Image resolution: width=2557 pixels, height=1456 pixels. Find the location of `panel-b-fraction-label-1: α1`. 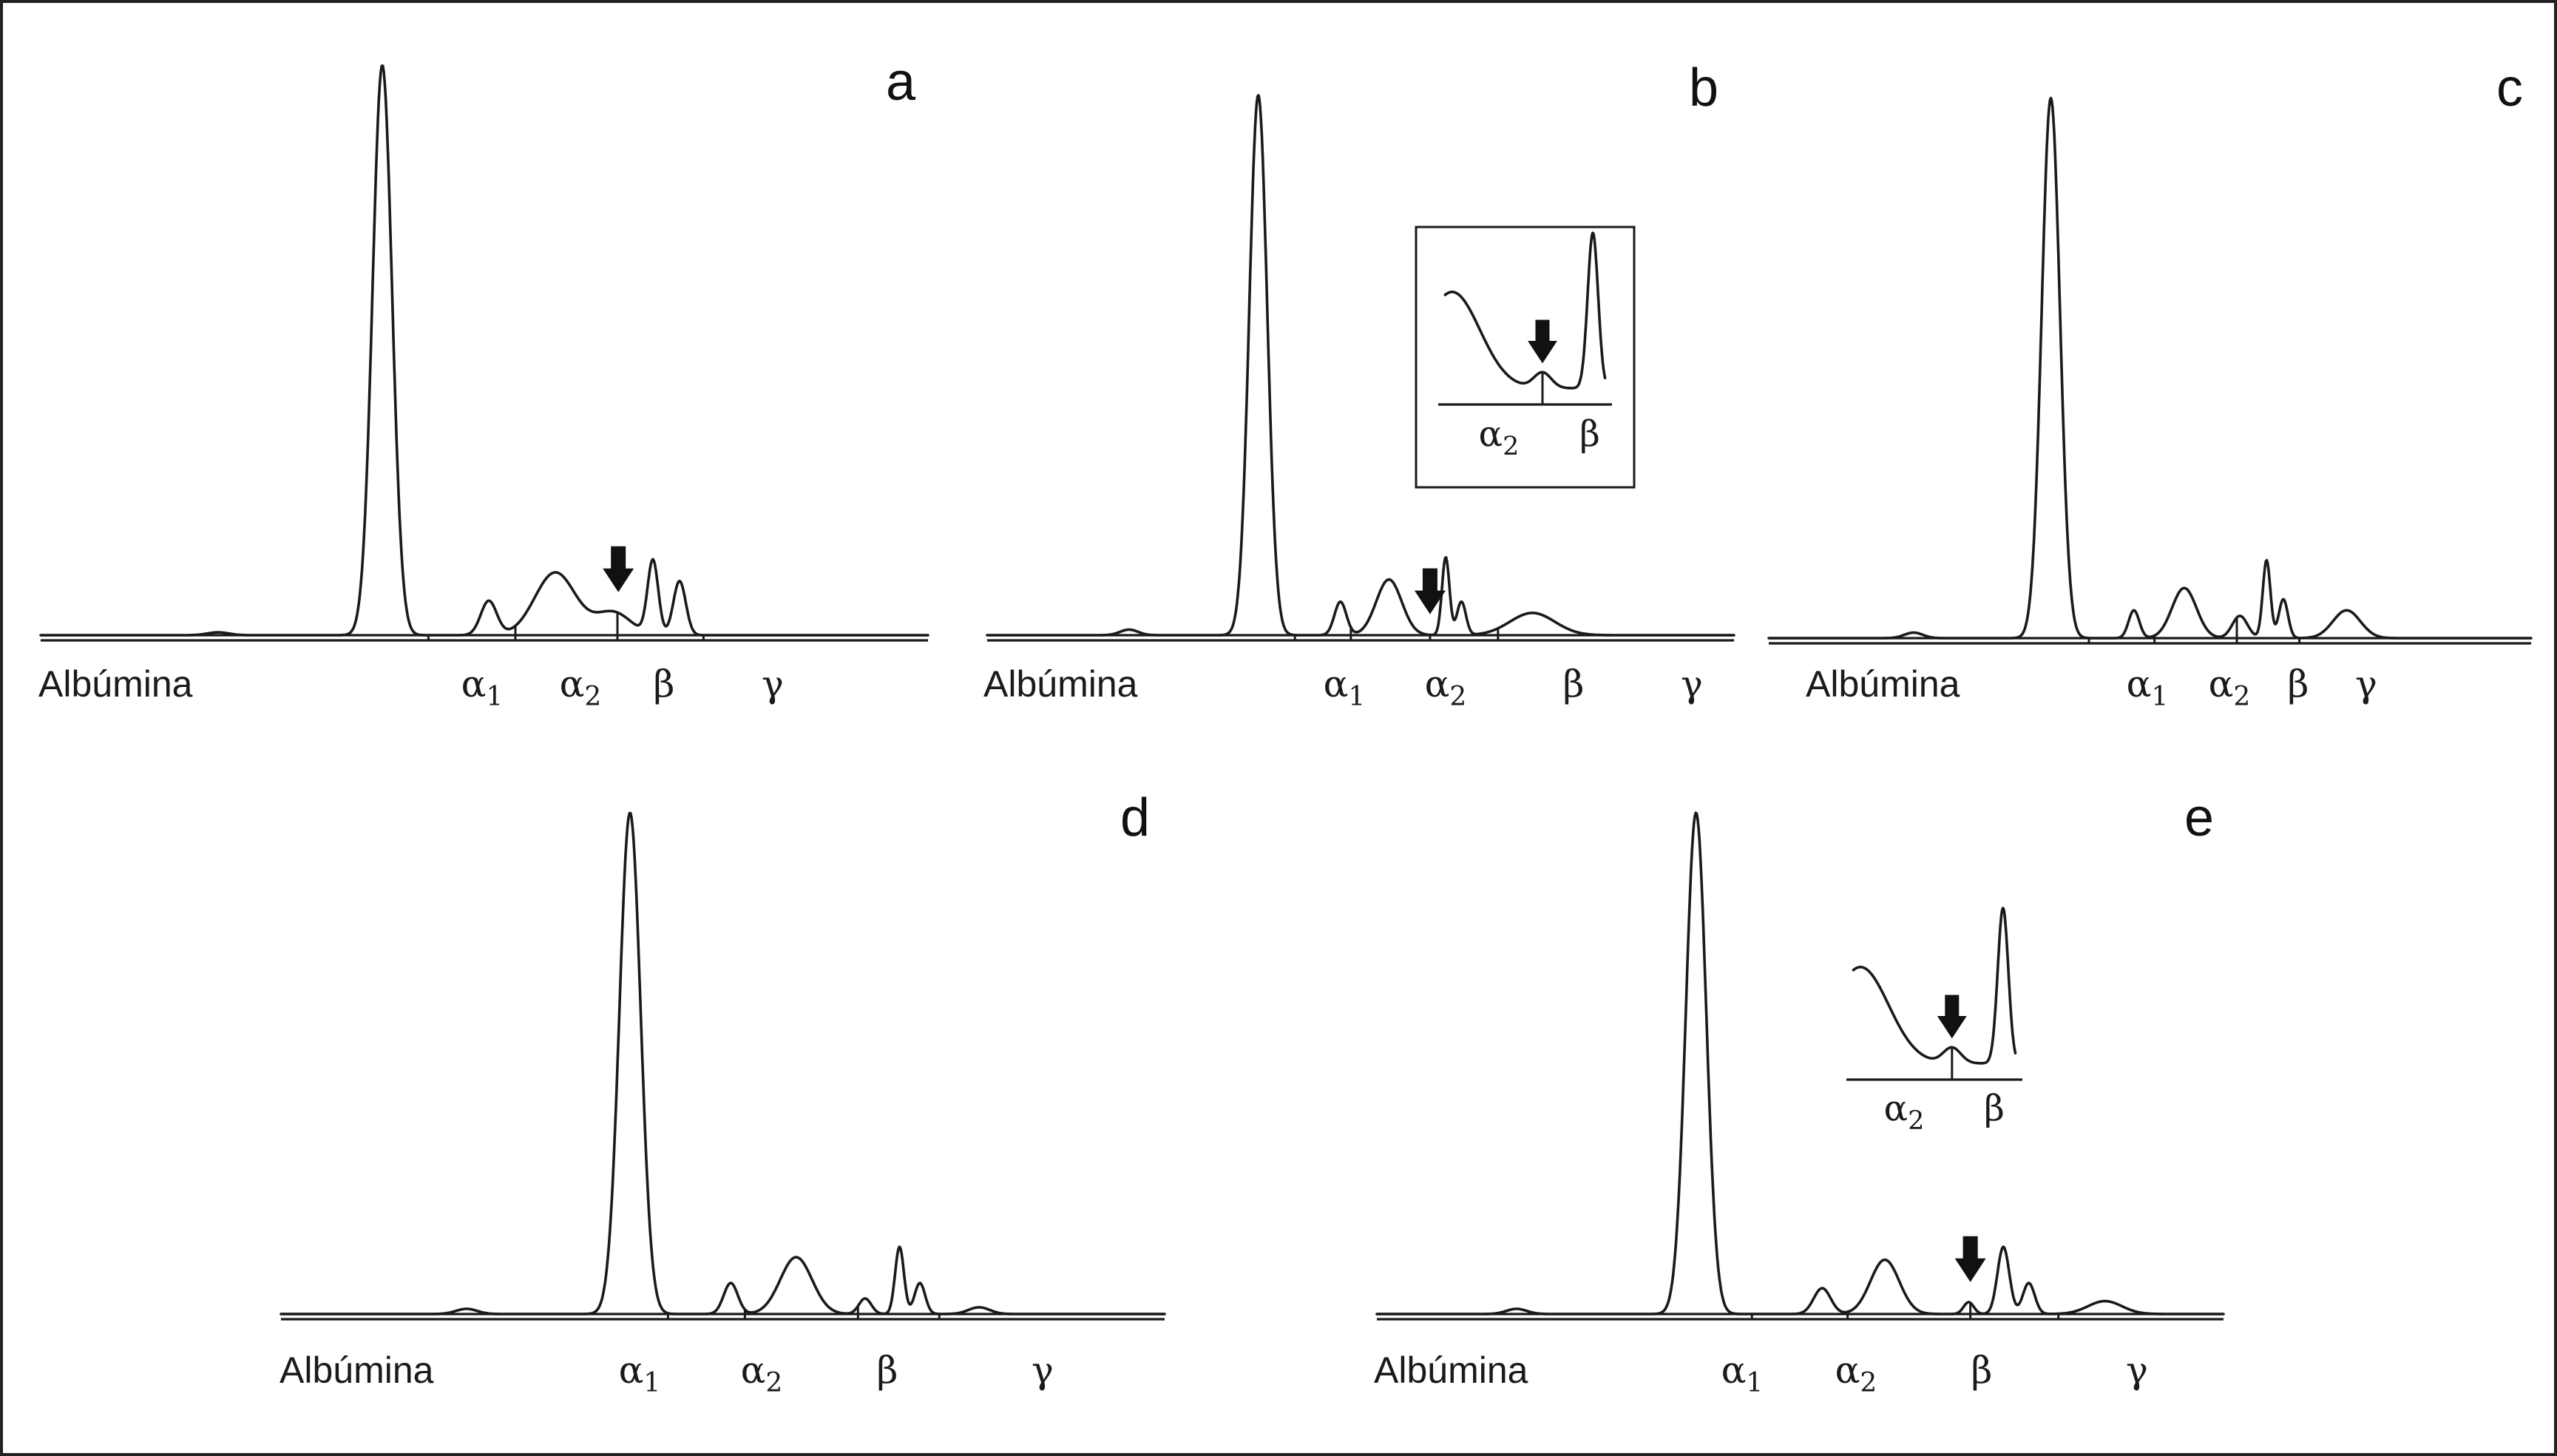

panel-b-fraction-label-1: α1 is located at coordinates (1345, 688).